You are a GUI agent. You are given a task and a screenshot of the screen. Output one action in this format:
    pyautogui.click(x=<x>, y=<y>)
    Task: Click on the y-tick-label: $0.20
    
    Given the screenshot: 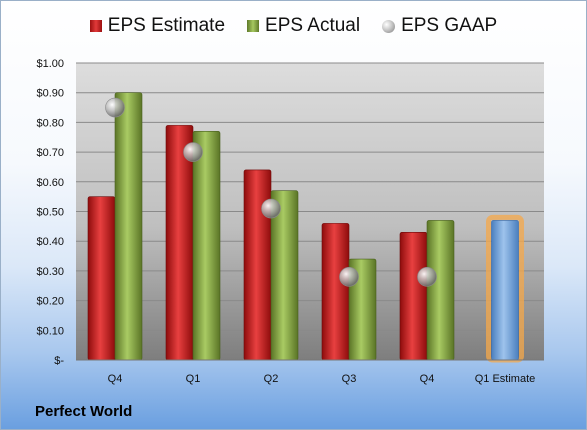 What is the action you would take?
    pyautogui.click(x=50, y=302)
    